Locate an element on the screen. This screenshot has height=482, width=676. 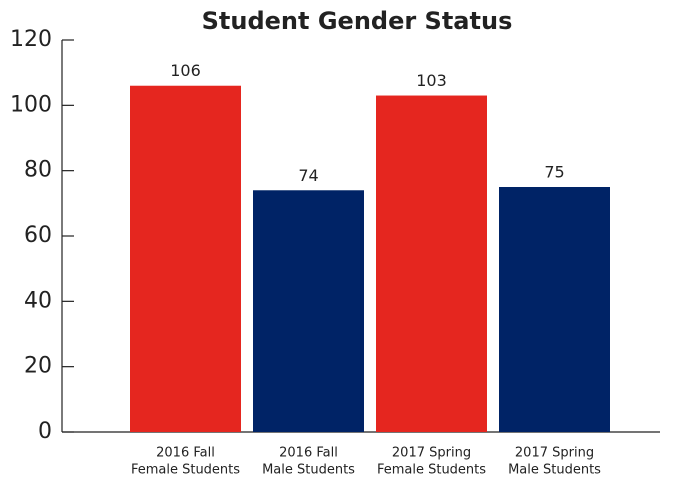
value-label: 74 is located at coordinates (308, 175).